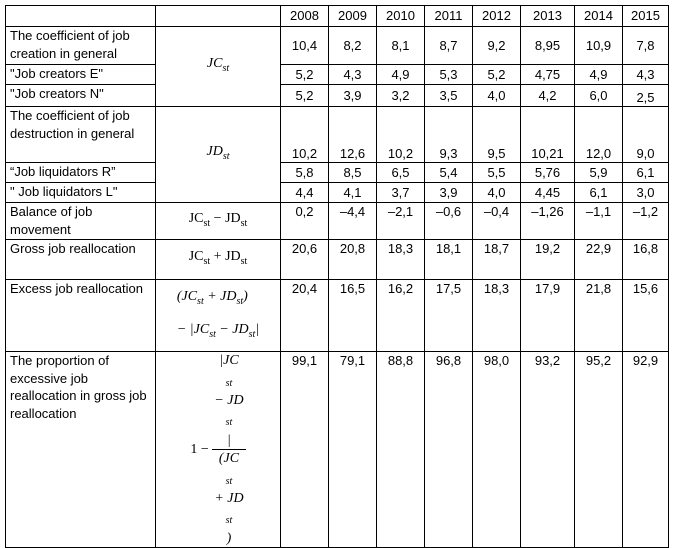 The image size is (673, 548). What do you see at coordinates (352, 221) in the screenshot?
I see `value-cell: –4,4` at bounding box center [352, 221].